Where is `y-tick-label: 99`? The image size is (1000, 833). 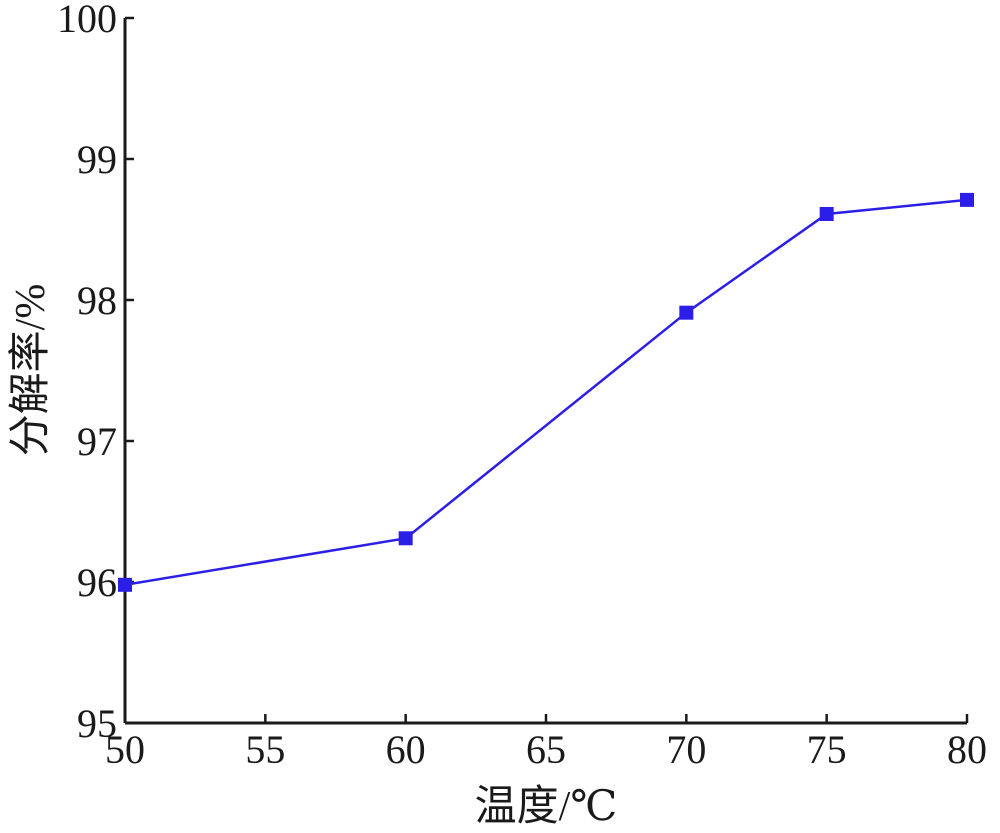 y-tick-label: 99 is located at coordinates (97, 159).